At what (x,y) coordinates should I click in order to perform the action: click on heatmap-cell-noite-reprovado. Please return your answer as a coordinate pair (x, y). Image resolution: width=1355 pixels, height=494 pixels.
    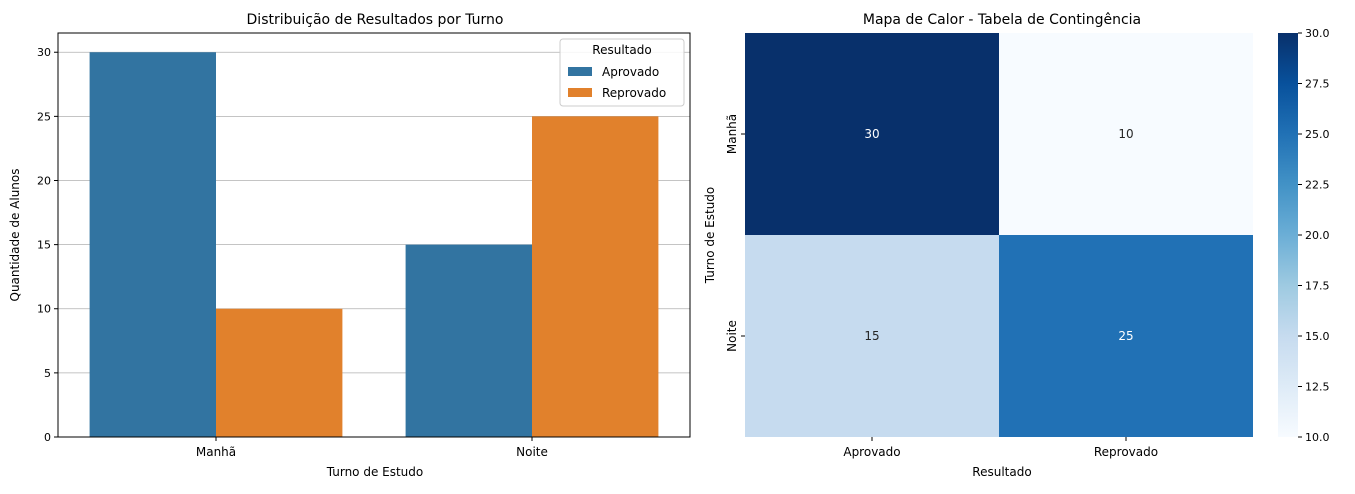
    Looking at the image, I should click on (1126, 336).